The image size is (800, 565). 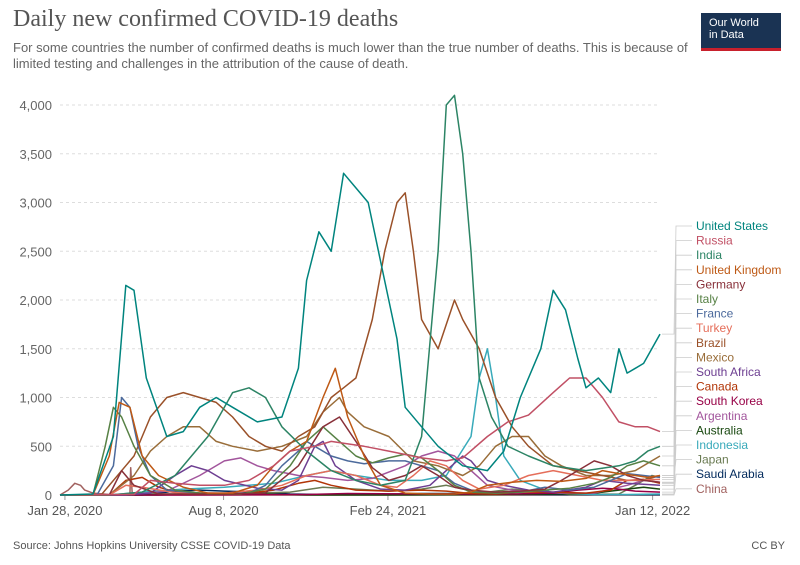 What do you see at coordinates (41, 446) in the screenshot?
I see `y-tick-label: 500` at bounding box center [41, 446].